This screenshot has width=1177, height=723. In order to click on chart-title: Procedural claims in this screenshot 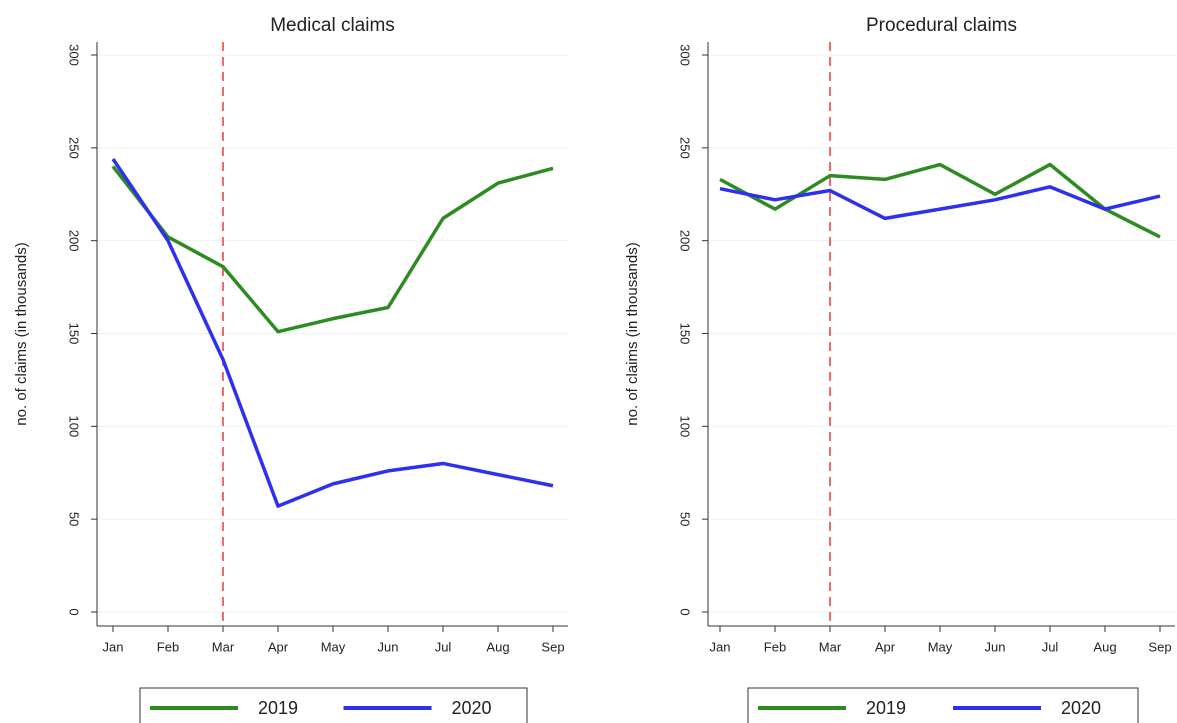, I will do `click(941, 25)`.